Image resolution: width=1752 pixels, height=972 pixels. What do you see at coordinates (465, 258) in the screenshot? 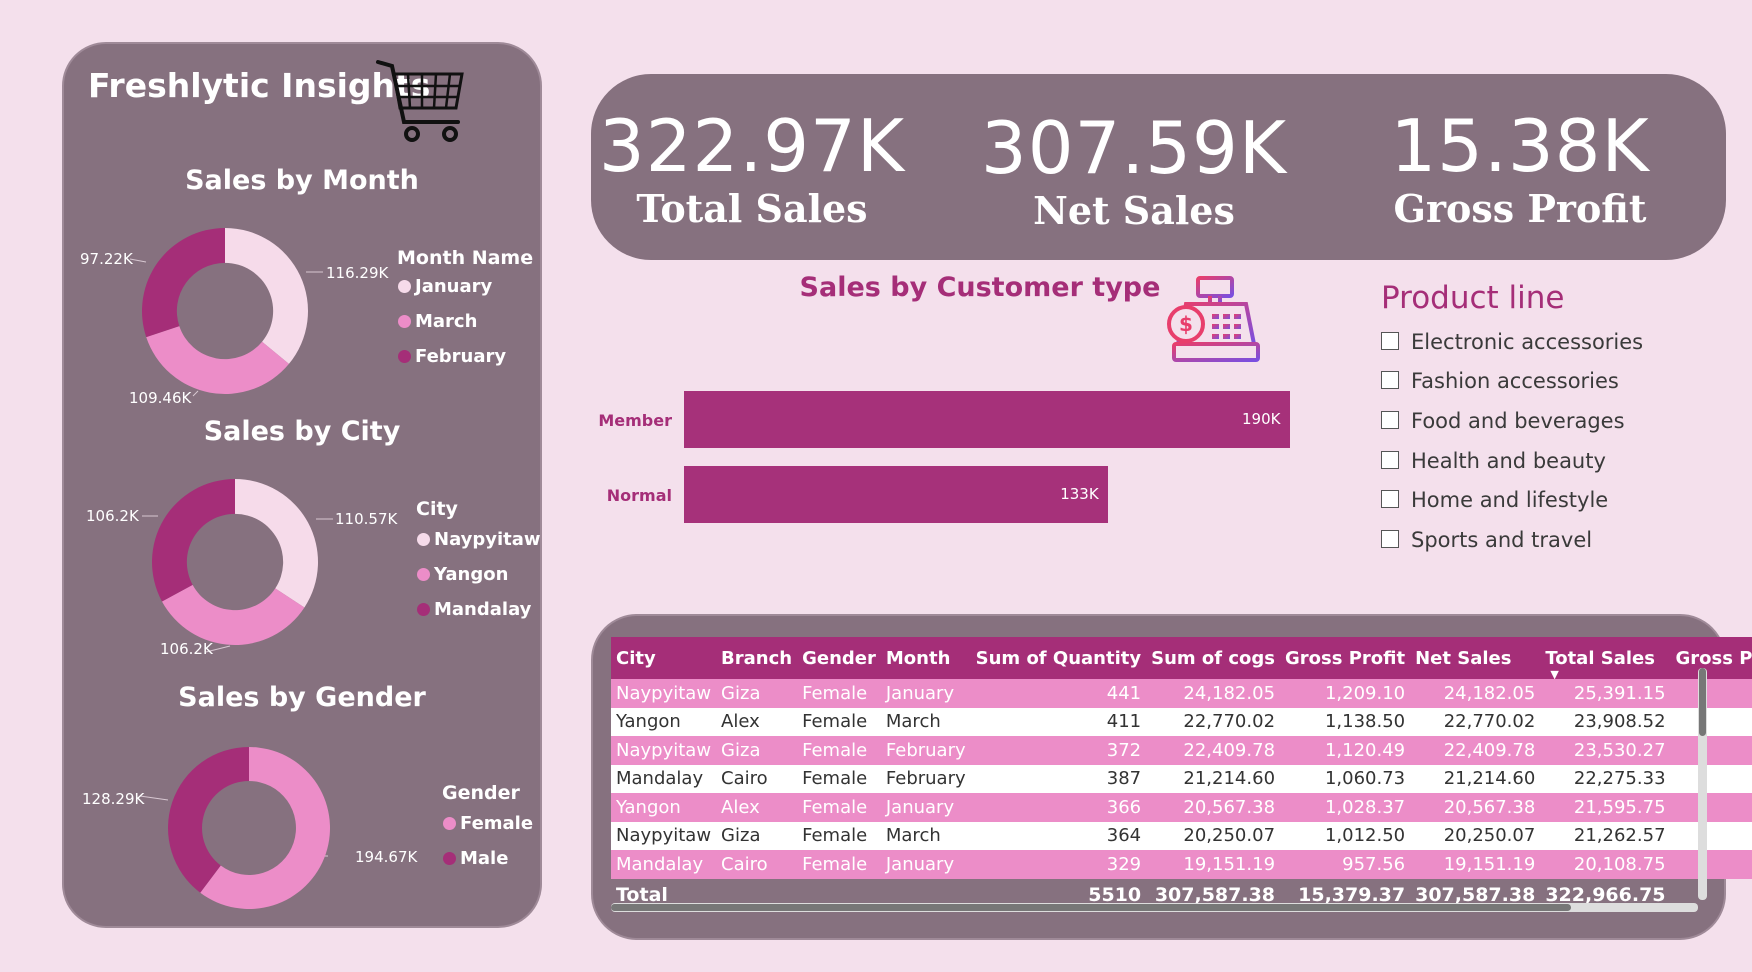
I see `month-legend-title: Month Name` at bounding box center [465, 258].